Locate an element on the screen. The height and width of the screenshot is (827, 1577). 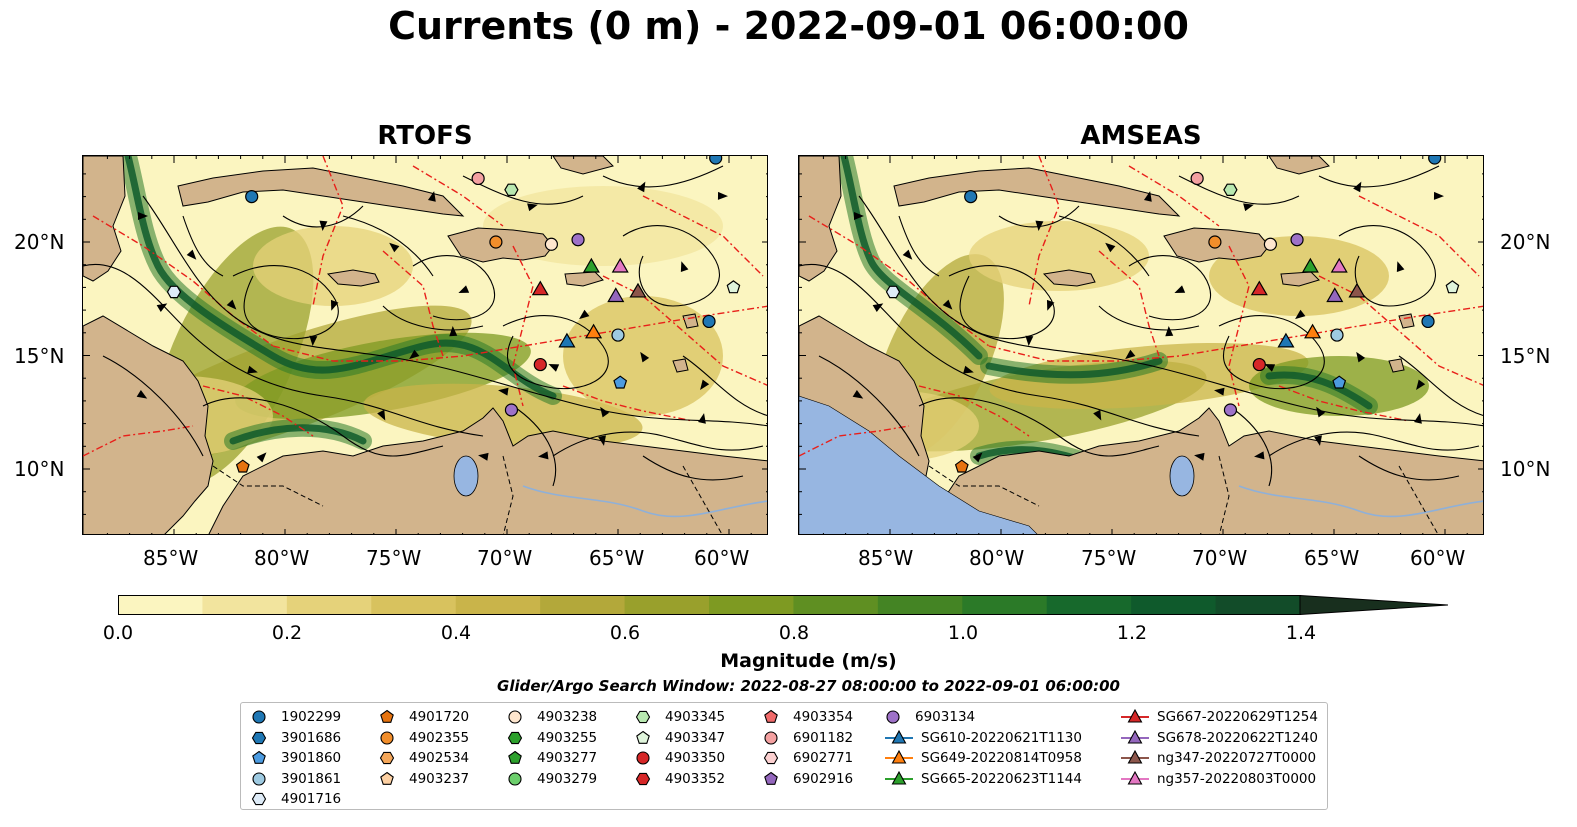
colorbar-label: Magnitude (m/s) is located at coordinates (808, 661).